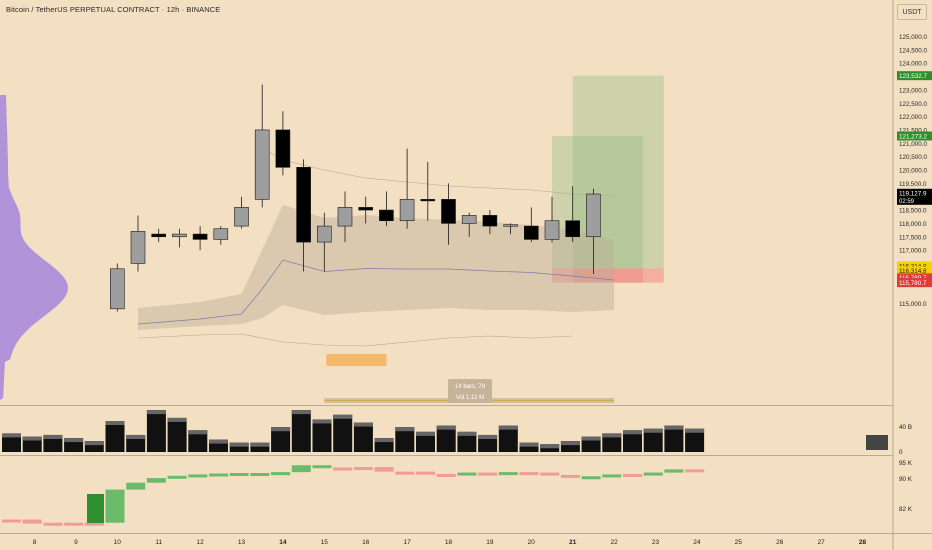 This screenshot has width=932, height=550. I want to click on price-tick-label: 120,500.0, so click(913, 157).